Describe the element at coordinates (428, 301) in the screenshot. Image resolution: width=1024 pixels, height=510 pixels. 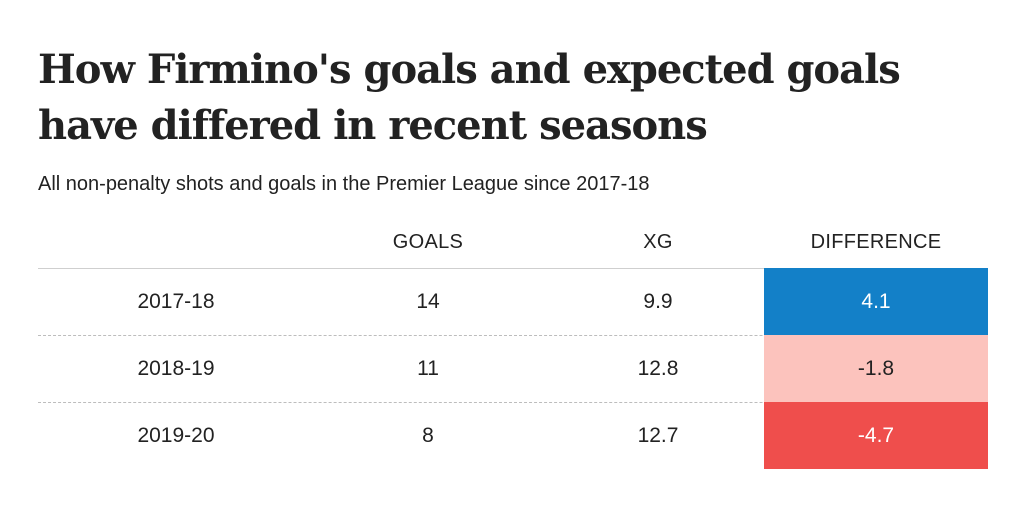
I see `goals-cell: 14` at that location.